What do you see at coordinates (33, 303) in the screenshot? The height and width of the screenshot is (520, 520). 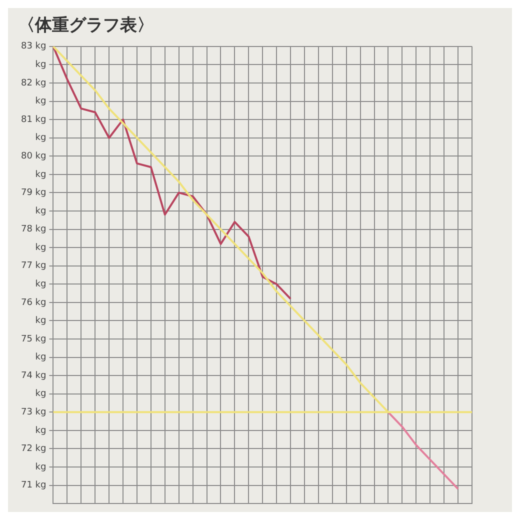 I see `y-tick-label: 76 kg` at bounding box center [33, 303].